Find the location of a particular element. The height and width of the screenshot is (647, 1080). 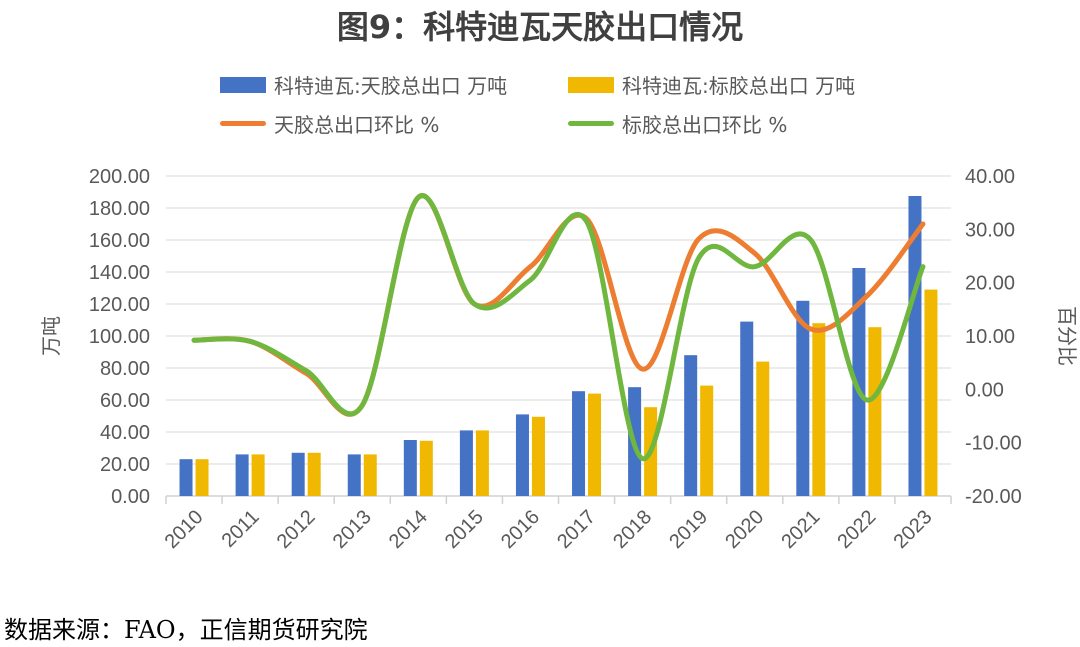

x-tick-label: 2018 is located at coordinates (632, 529).